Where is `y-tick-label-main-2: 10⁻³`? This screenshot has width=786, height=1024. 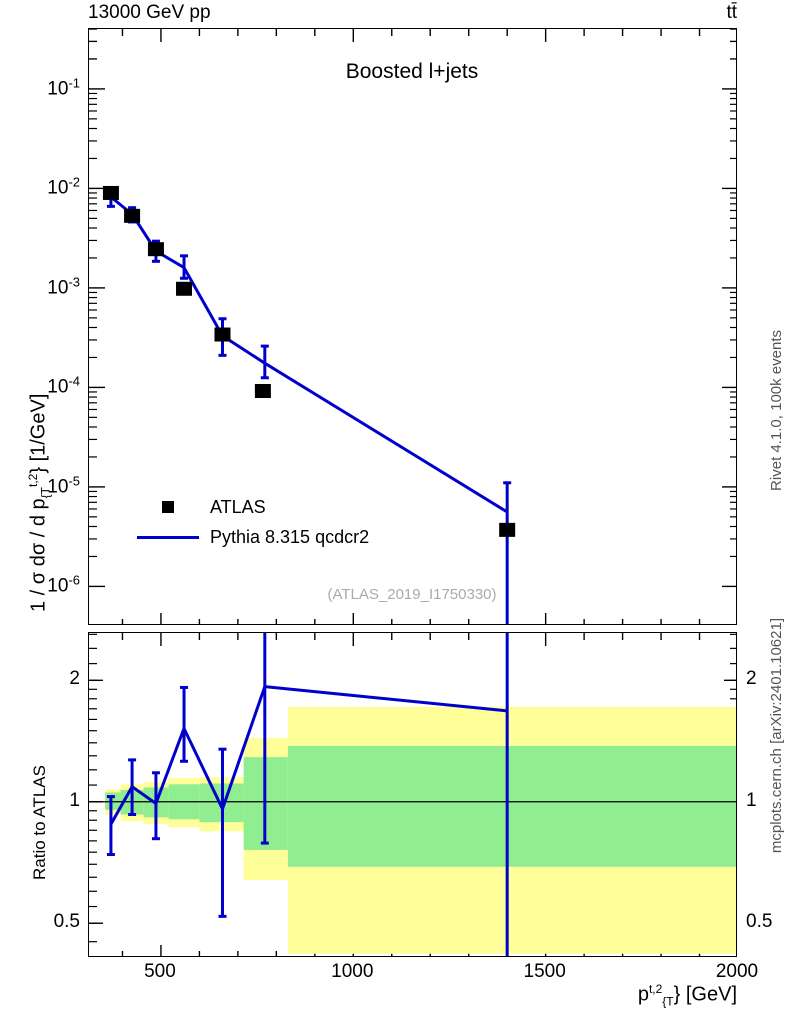
y-tick-label-main-2: 10⁻³ is located at coordinates (63, 286).